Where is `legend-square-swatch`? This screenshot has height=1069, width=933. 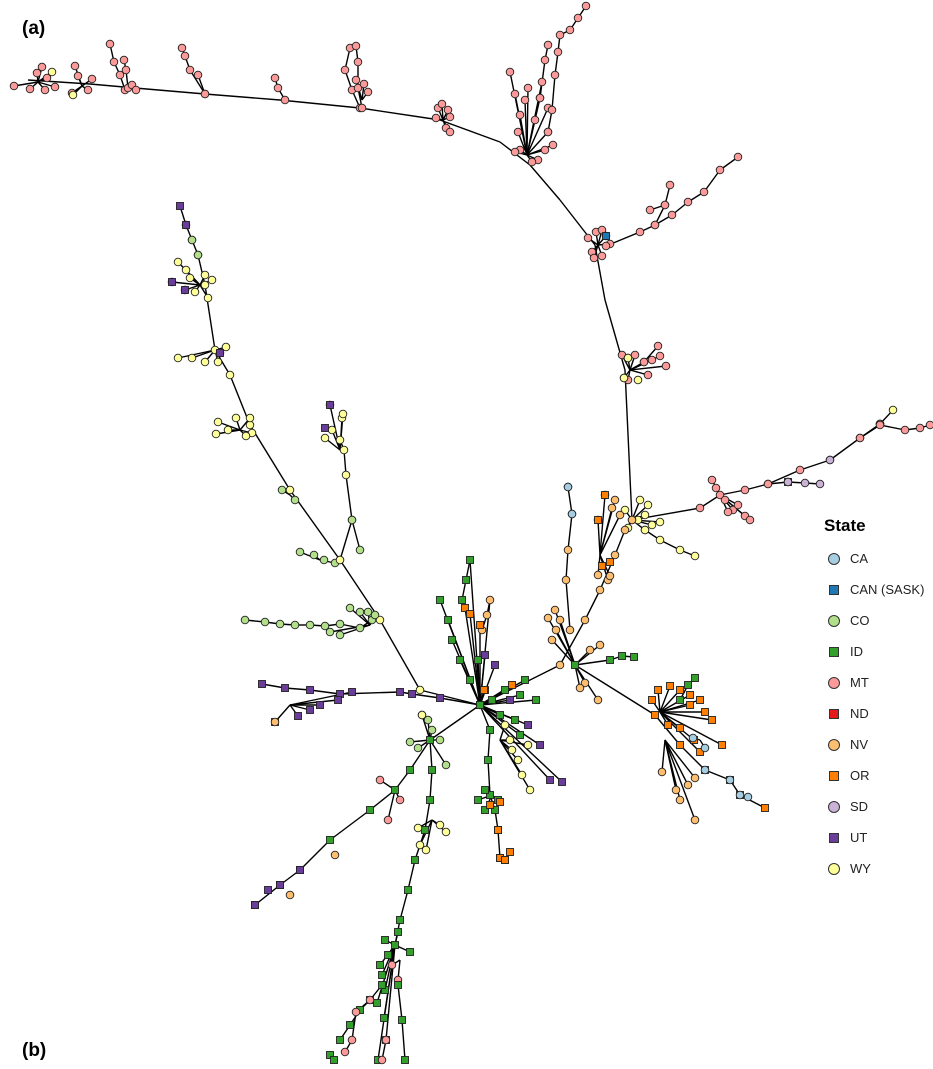 legend-square-swatch is located at coordinates (834, 775).